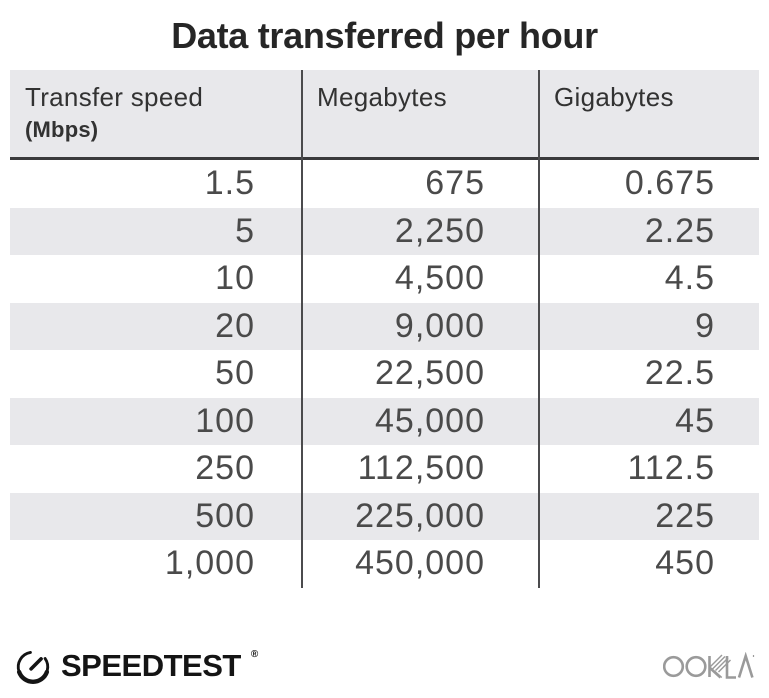 Image resolution: width=769 pixels, height=698 pixels. Describe the element at coordinates (439, 278) in the screenshot. I see `cell-megabytes: 4,500` at that location.